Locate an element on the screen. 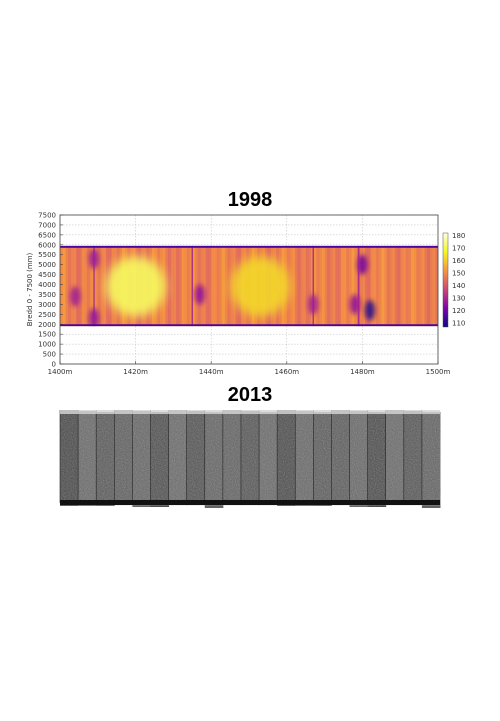 Image resolution: width=500 pixels, height=721 pixels. y-tick-label: 3500 is located at coordinates (47, 295).